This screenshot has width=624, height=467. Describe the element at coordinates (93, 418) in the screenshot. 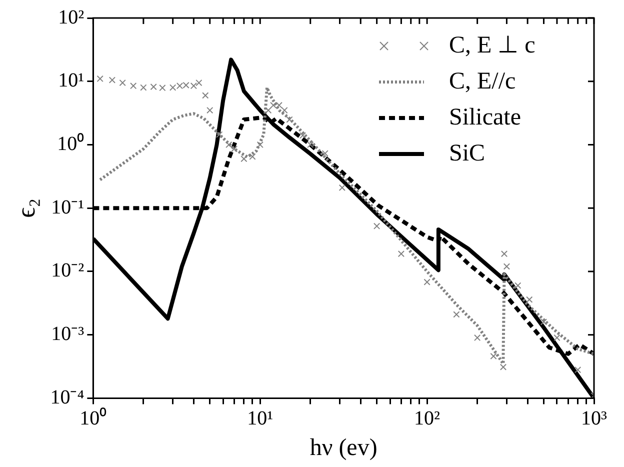

I see `x-tick-label: 10⁰` at that location.